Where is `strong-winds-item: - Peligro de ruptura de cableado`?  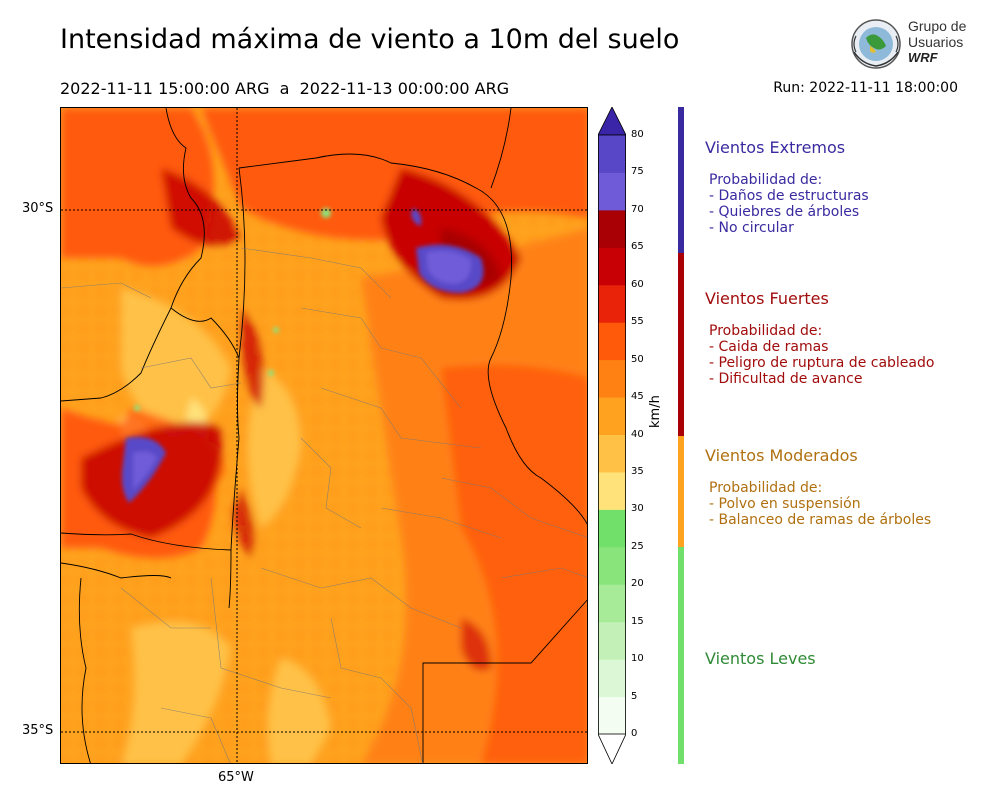 strong-winds-item: - Peligro de ruptura de cableado is located at coordinates (822, 363).